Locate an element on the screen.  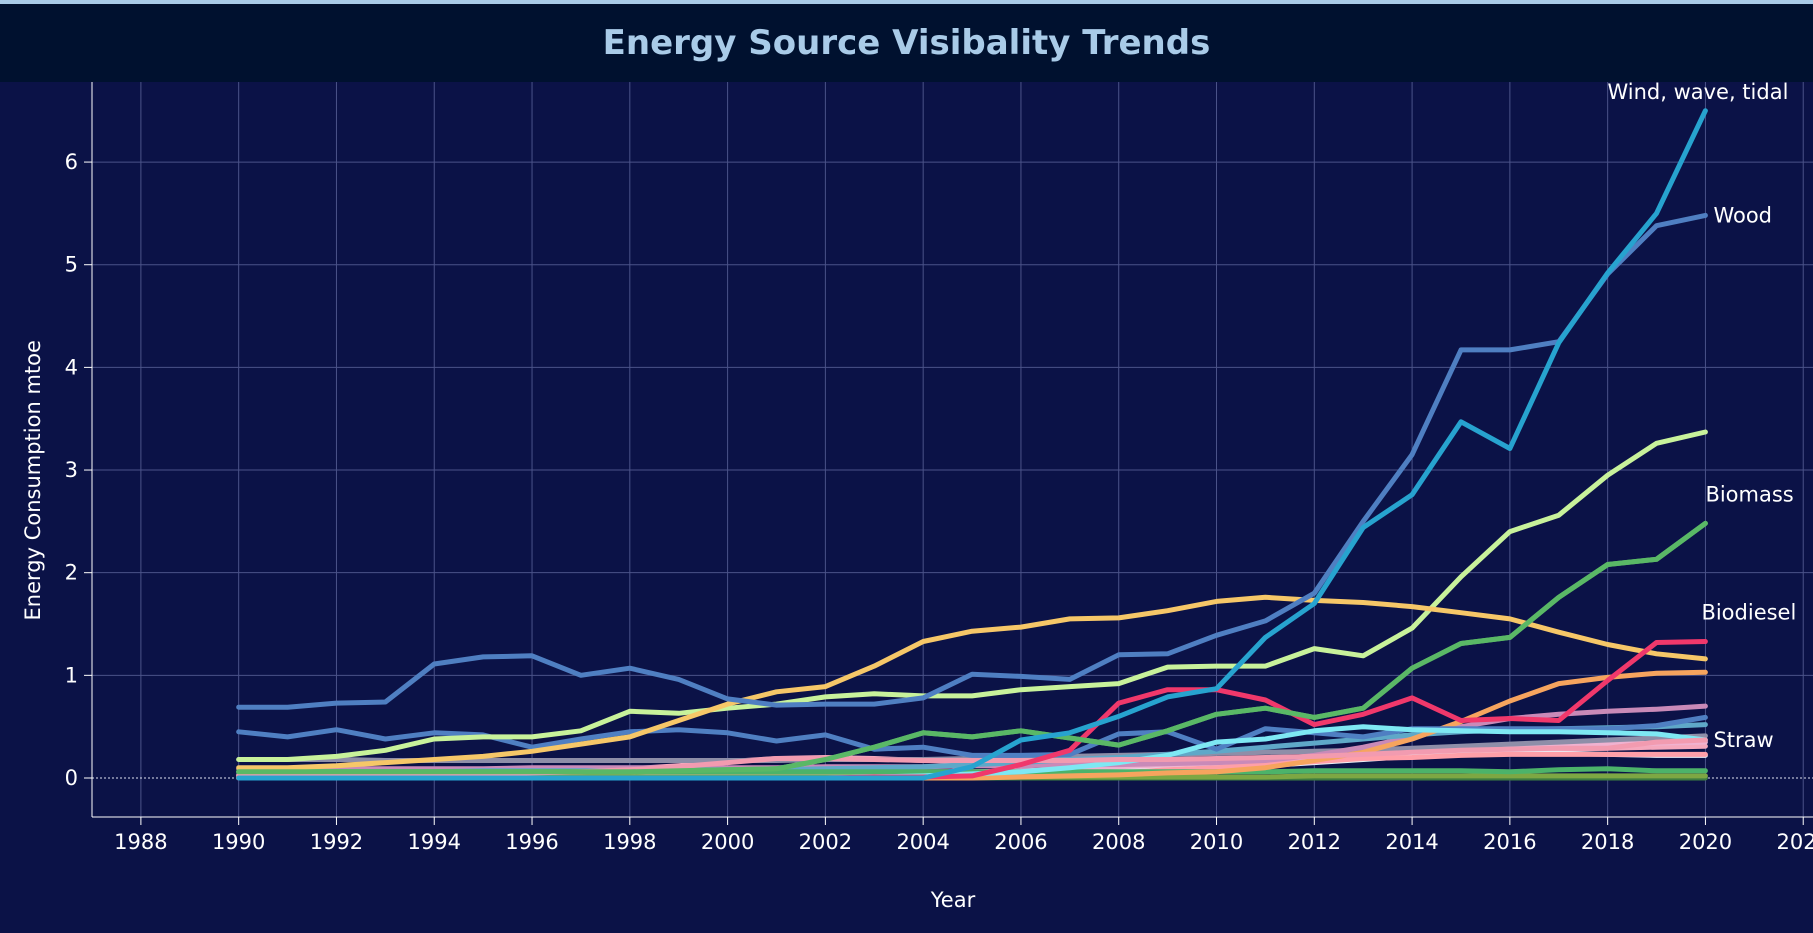
x-tick-label: 1992 is located at coordinates (336, 842).